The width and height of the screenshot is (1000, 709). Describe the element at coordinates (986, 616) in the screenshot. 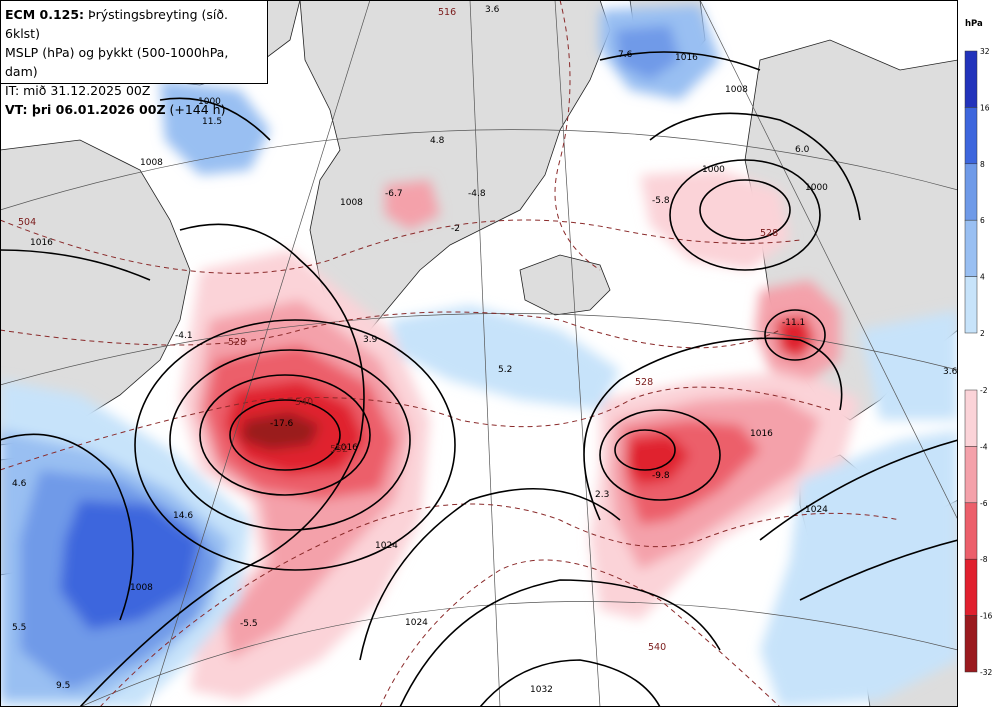

I see `colorbar-tick-label: -16` at that location.